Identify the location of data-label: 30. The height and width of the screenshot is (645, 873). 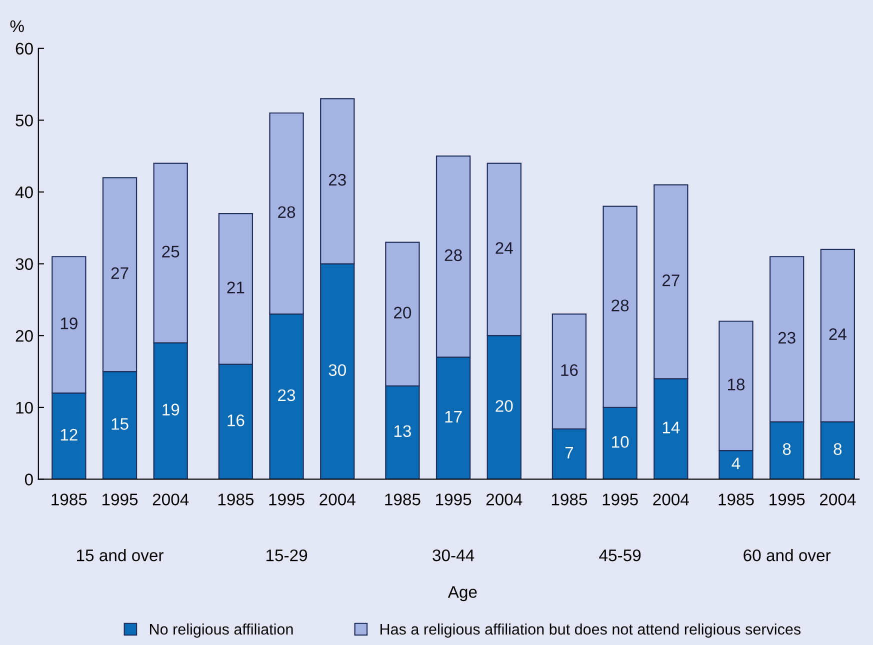
(337, 370).